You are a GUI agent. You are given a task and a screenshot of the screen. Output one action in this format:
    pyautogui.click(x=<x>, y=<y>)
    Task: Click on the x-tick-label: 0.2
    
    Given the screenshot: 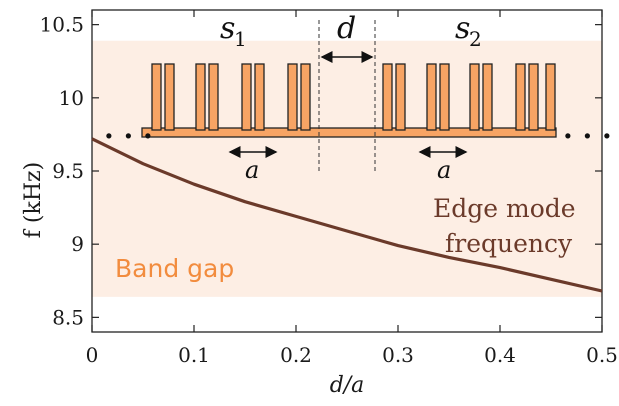 What is the action you would take?
    pyautogui.click(x=296, y=355)
    